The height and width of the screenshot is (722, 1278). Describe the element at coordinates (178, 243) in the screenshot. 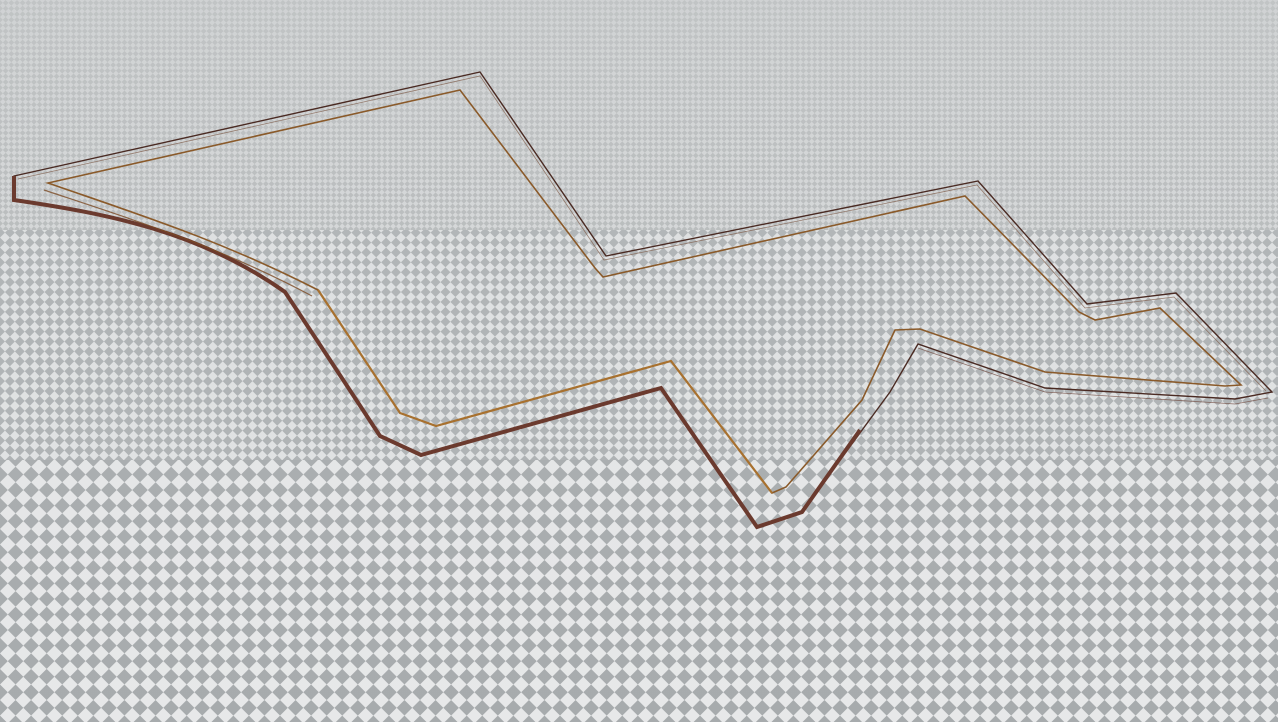

I see `inner-wall-shadow-line` at that location.